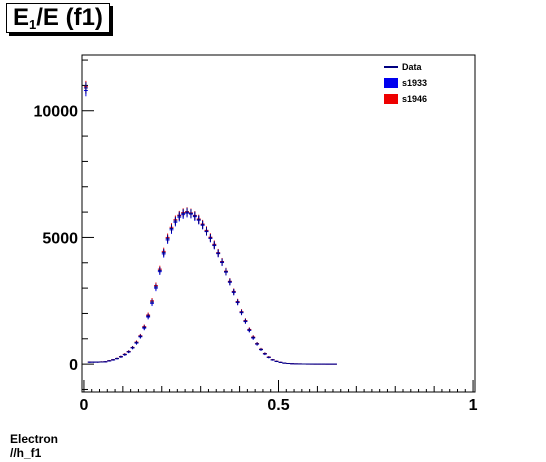 The width and height of the screenshot is (546, 462). What do you see at coordinates (473, 405) in the screenshot?
I see `x-tick-label: 1` at bounding box center [473, 405].